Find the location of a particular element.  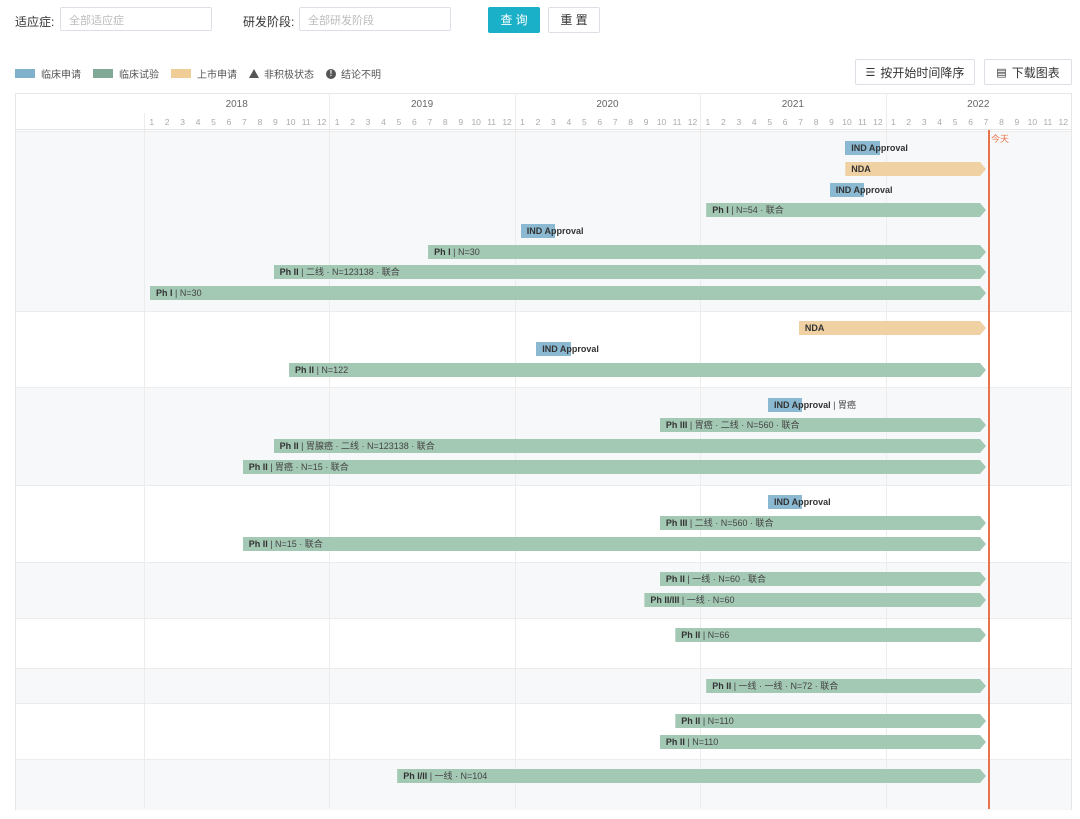

trial-bar: Ph II | 胃腺癌 · 二线 · N=123138 · 联合 is located at coordinates (630, 446).